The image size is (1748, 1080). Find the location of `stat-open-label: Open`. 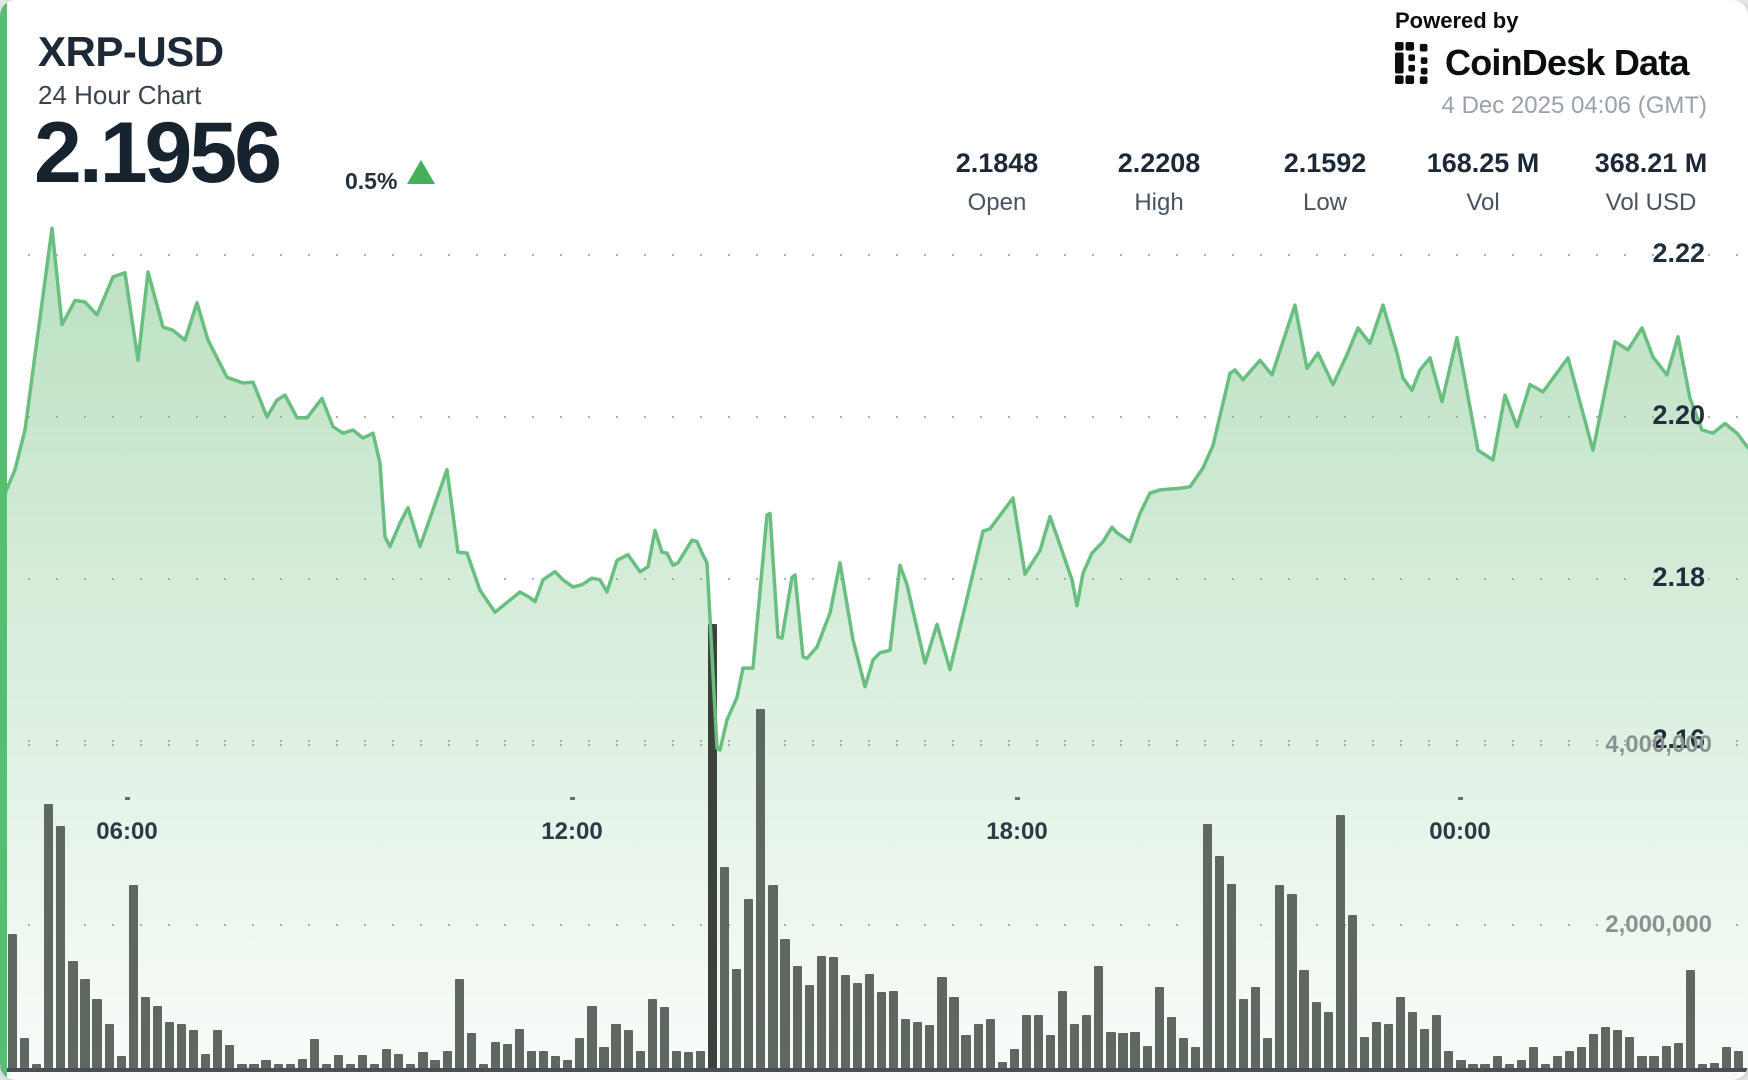

stat-open-label: Open is located at coordinates (997, 202).